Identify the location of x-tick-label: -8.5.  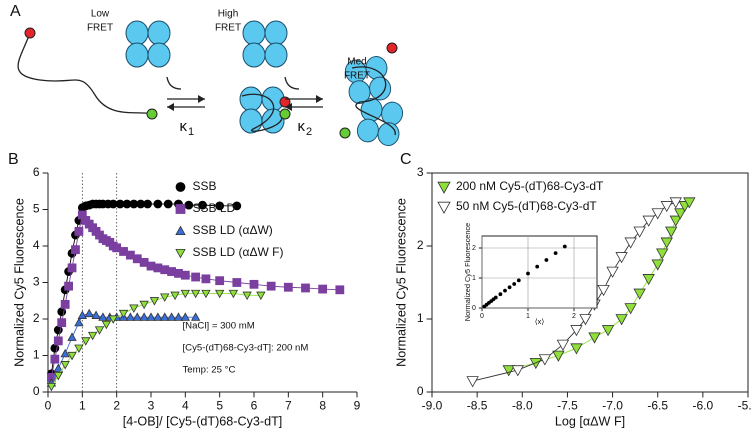
(477, 406).